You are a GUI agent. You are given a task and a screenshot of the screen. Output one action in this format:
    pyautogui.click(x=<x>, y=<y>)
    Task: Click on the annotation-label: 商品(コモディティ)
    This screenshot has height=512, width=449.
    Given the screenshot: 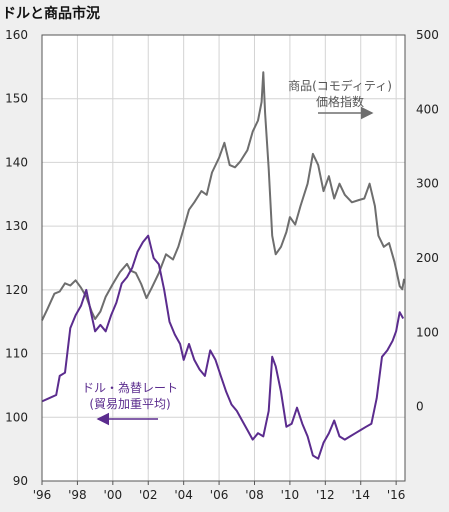 What is the action you would take?
    pyautogui.click(x=340, y=85)
    